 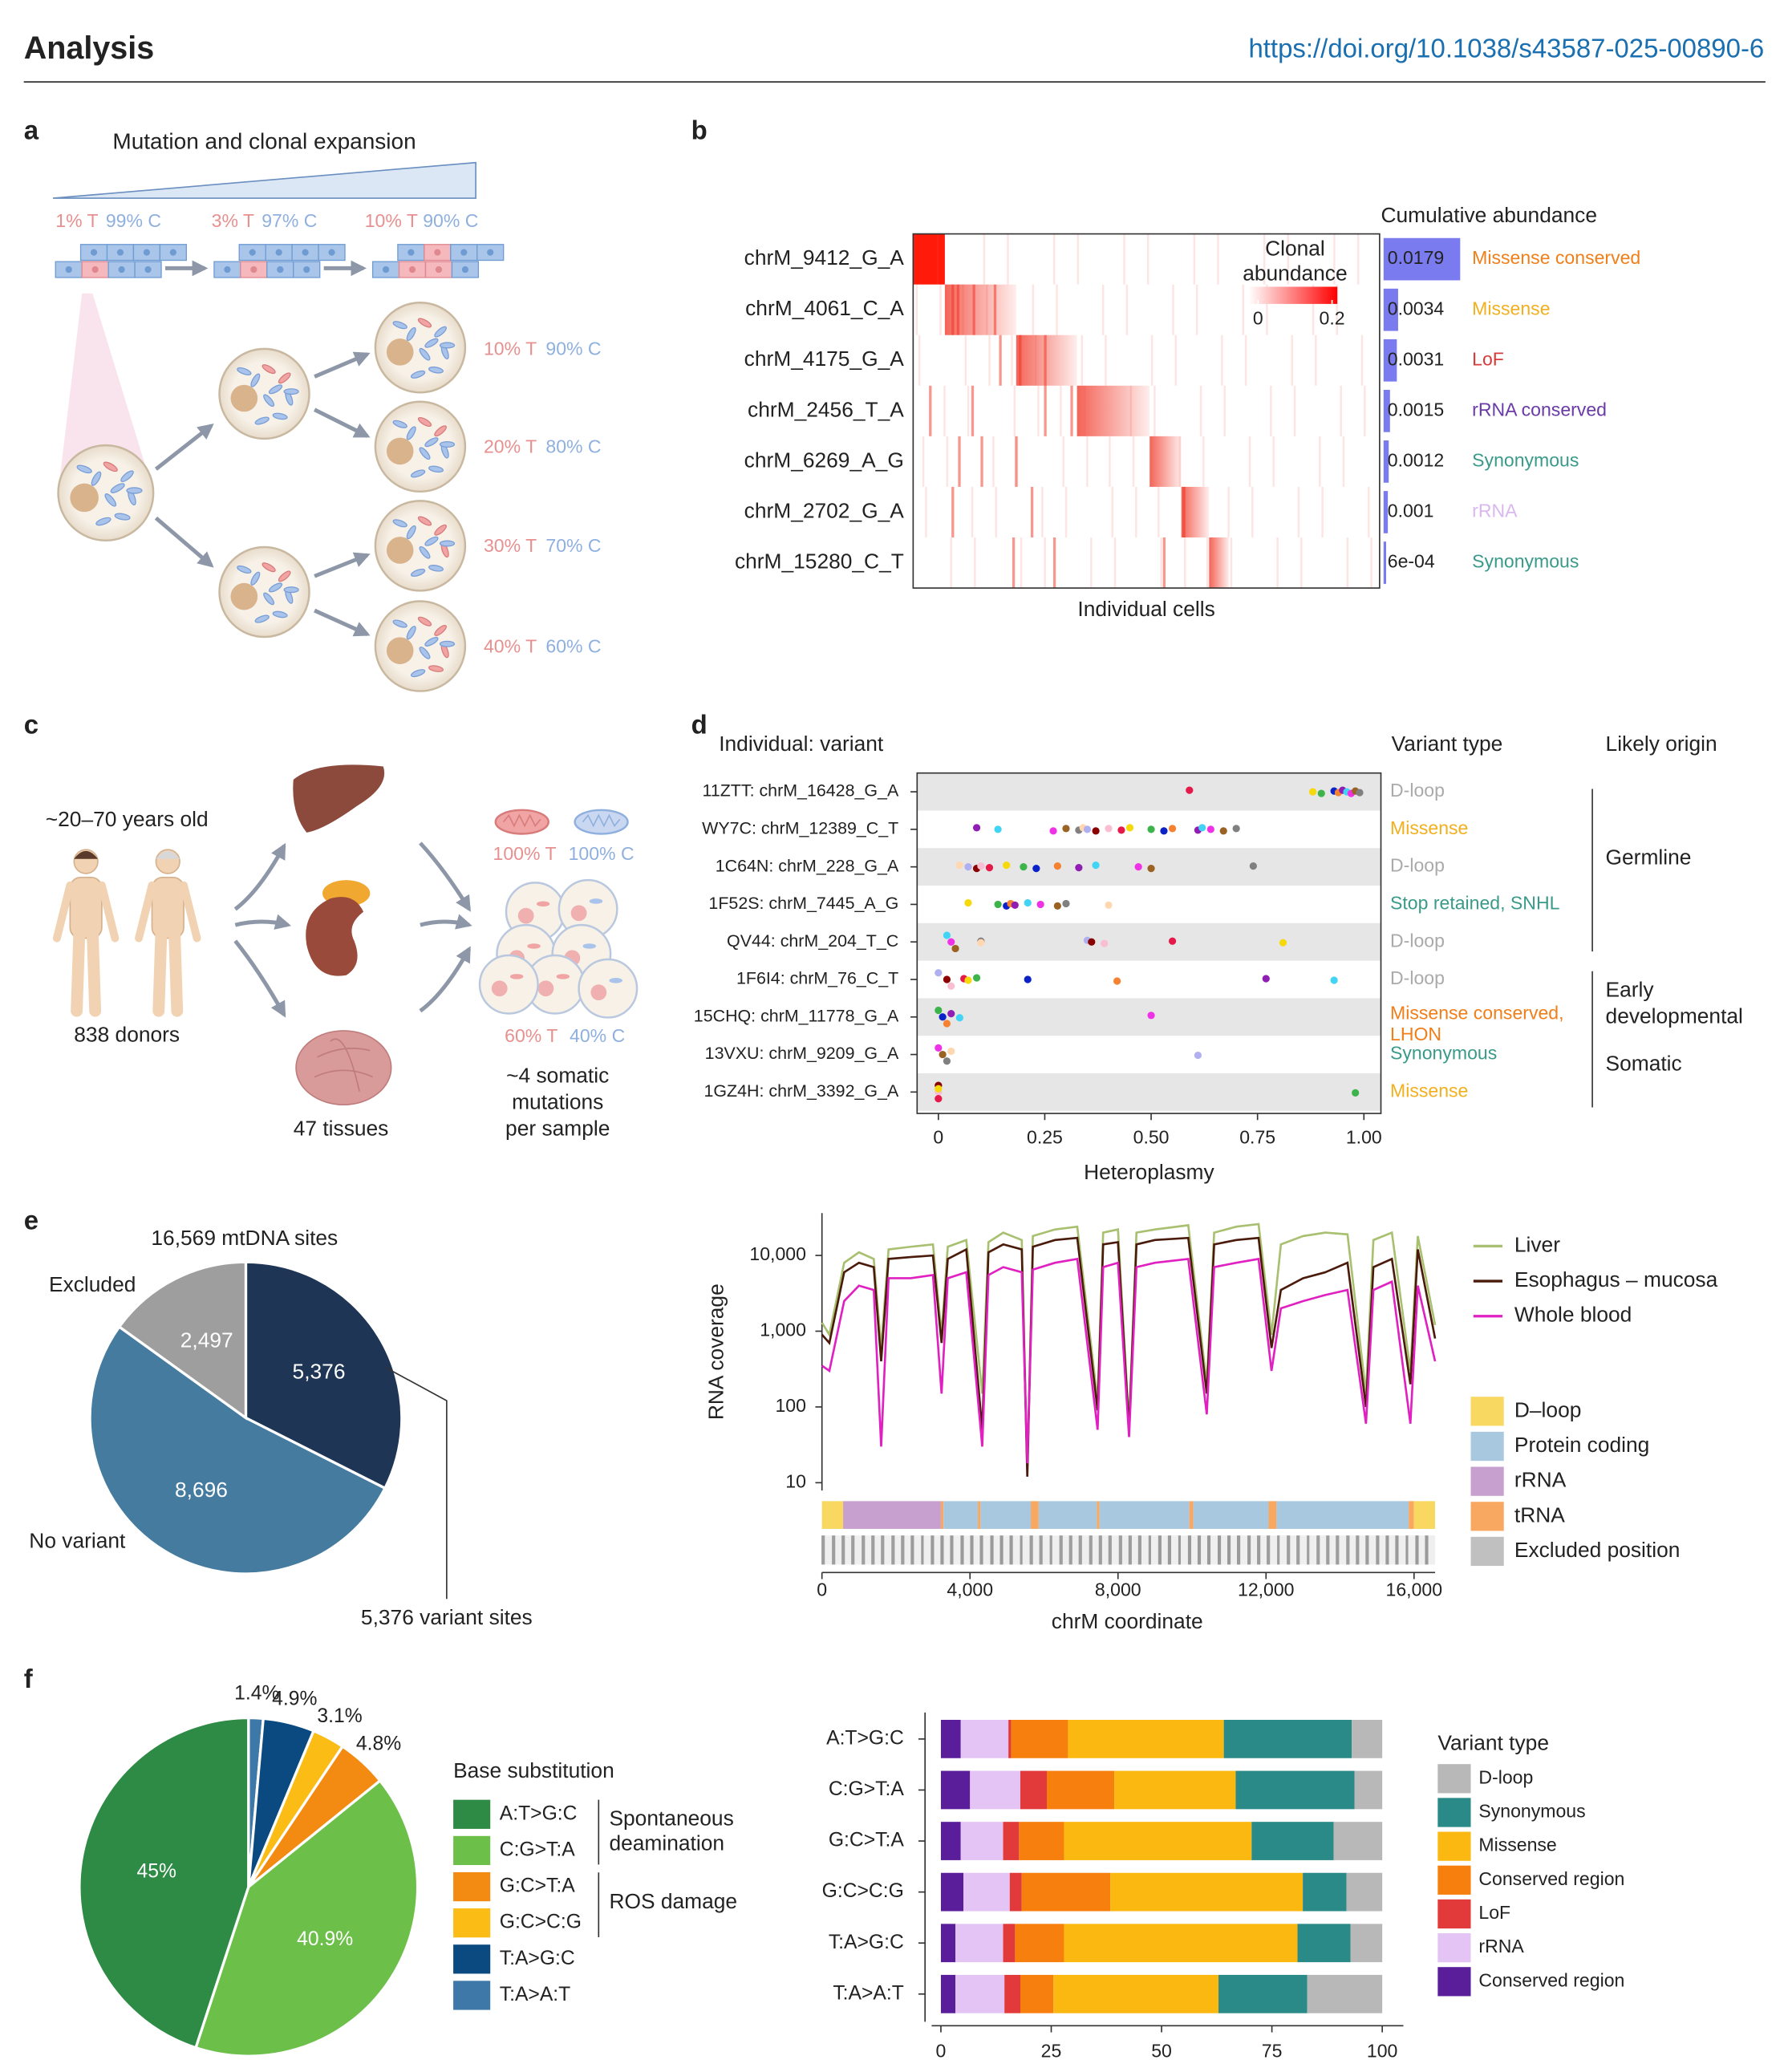 I want to click on legend-label: T:A>A:T, so click(x=535, y=1995).